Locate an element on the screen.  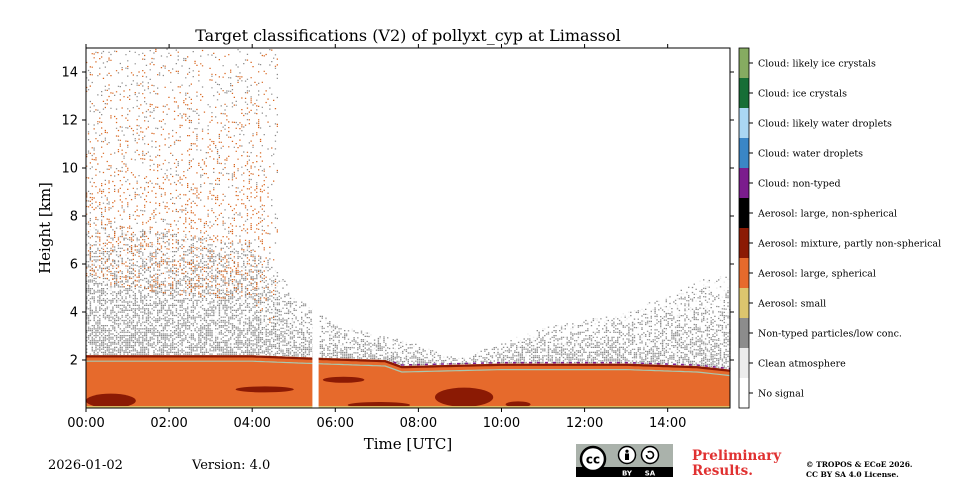
y-tick-label: 4 is located at coordinates (74, 313).